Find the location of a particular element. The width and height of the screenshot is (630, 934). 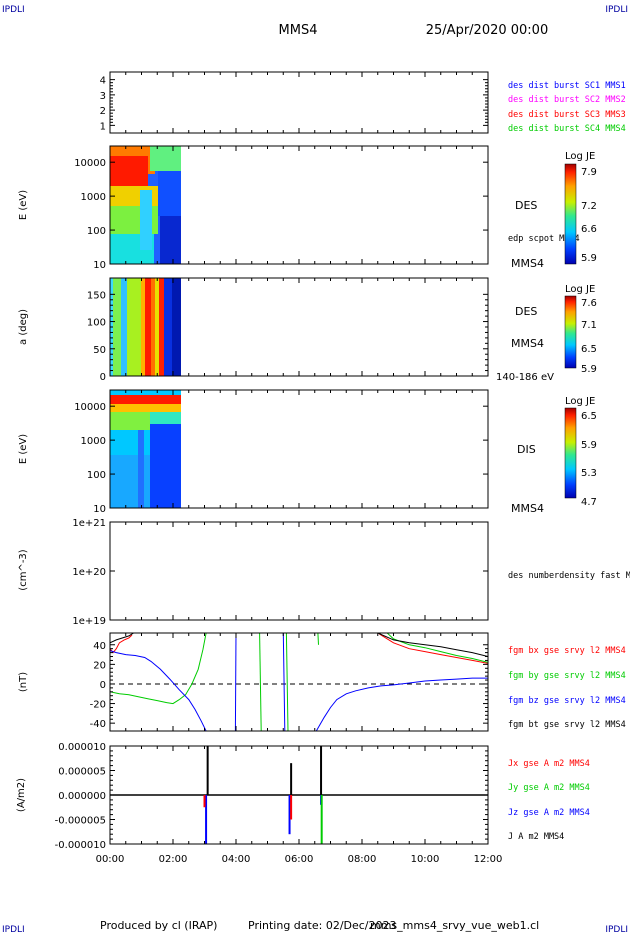

ytick-label: 0 is located at coordinates (103, 685).